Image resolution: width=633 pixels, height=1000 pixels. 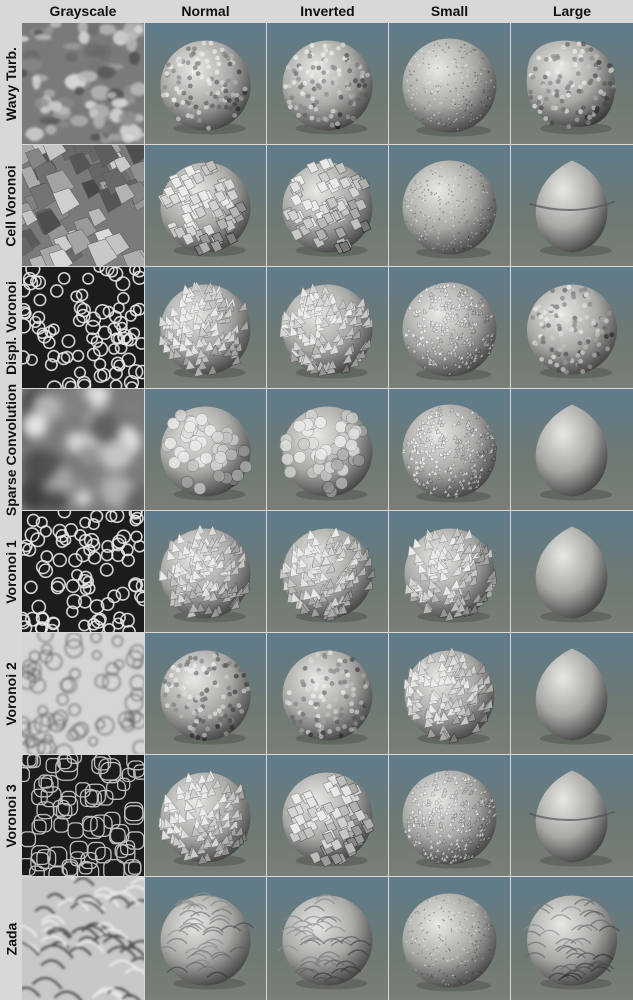 I want to click on row-label: Cell Voronoi, so click(x=11, y=205).